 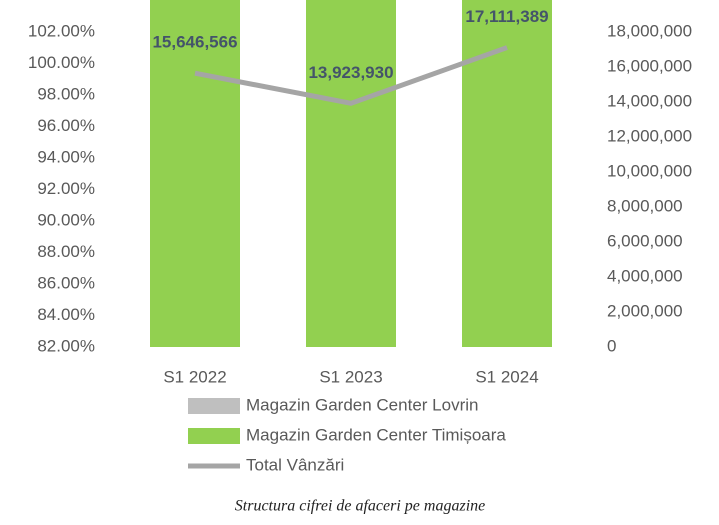 I want to click on y2-tick-label: 4,000,000, so click(x=645, y=275).